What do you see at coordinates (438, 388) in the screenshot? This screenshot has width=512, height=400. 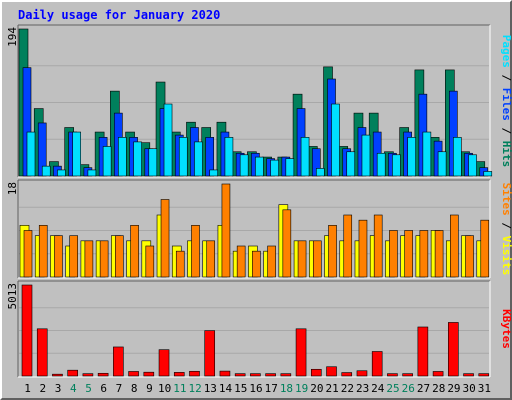 I see `x-tick-label-day-28: 28` at bounding box center [438, 388].